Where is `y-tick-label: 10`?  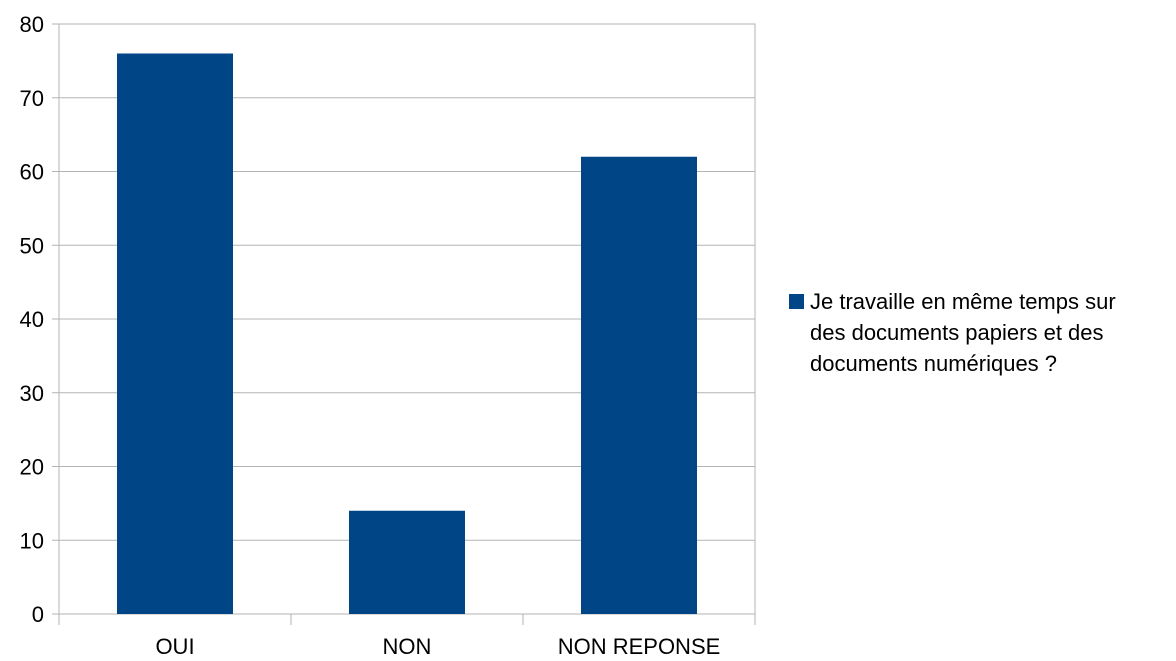
y-tick-label: 10 is located at coordinates (32, 540).